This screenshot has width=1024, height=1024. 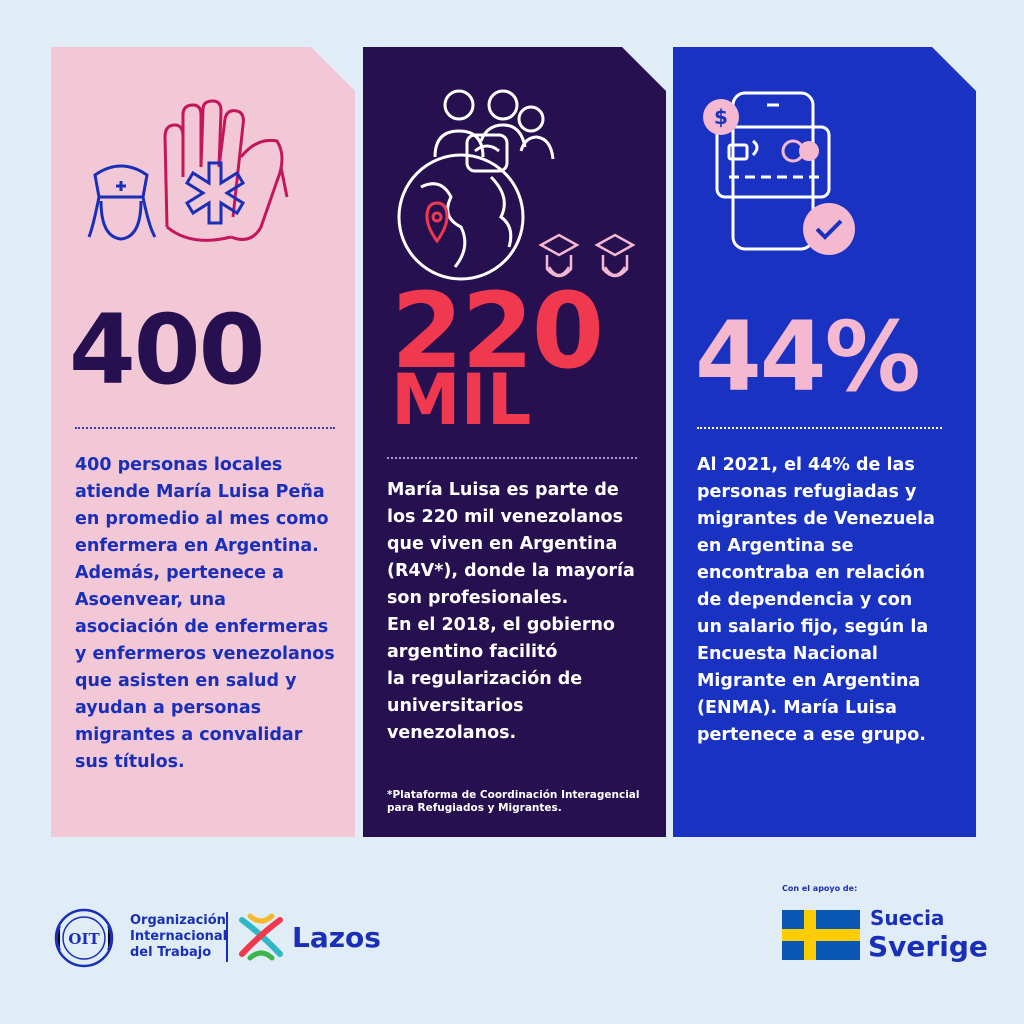 I want to click on graduate-icon, so click(x=587, y=255).